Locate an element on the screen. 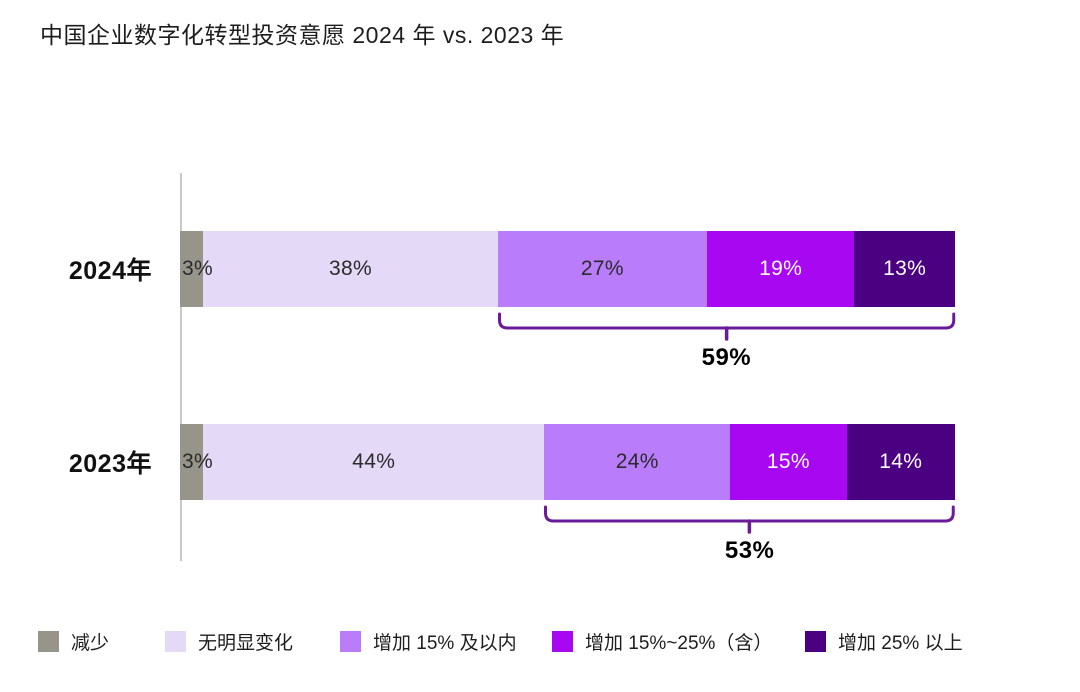 This screenshot has height=692, width=1080. bar-segment: 44% is located at coordinates (374, 462).